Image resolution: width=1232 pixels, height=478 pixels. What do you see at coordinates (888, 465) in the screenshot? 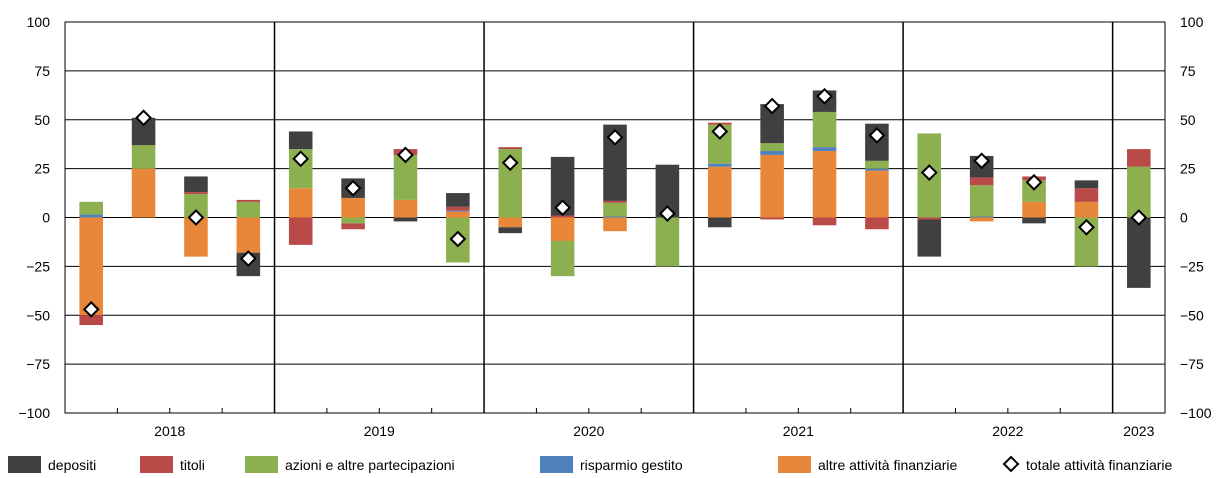
I see `legend-label: altre attività finanziarie` at bounding box center [888, 465].